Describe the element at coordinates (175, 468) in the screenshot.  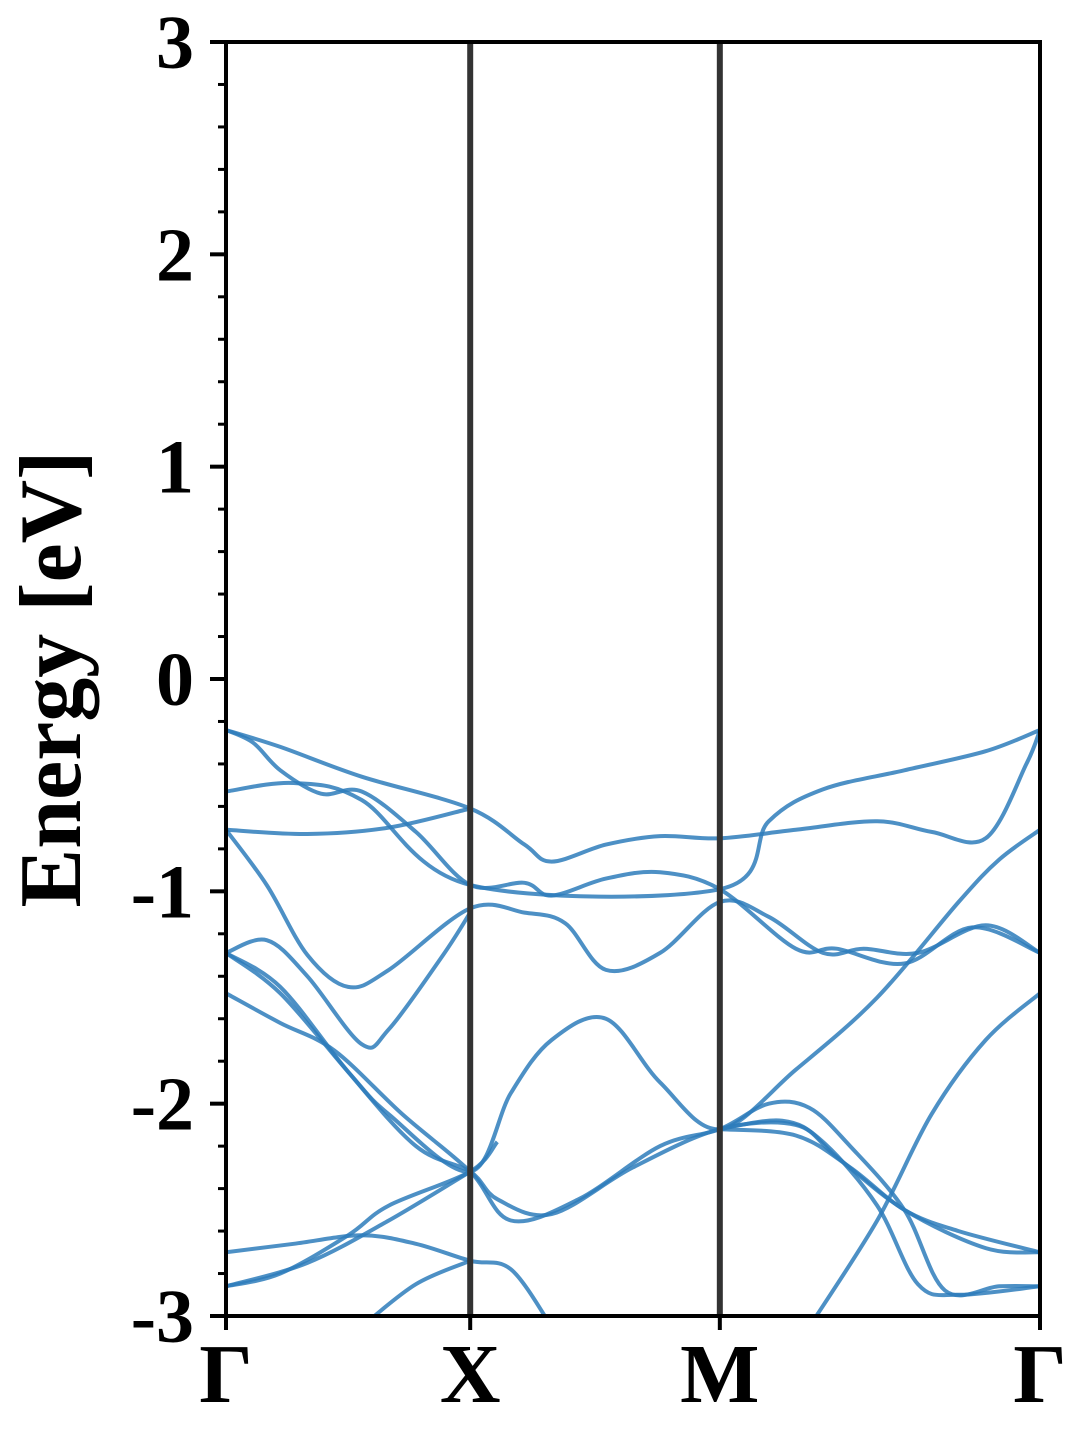
I see `y-tick-label: 1` at that location.